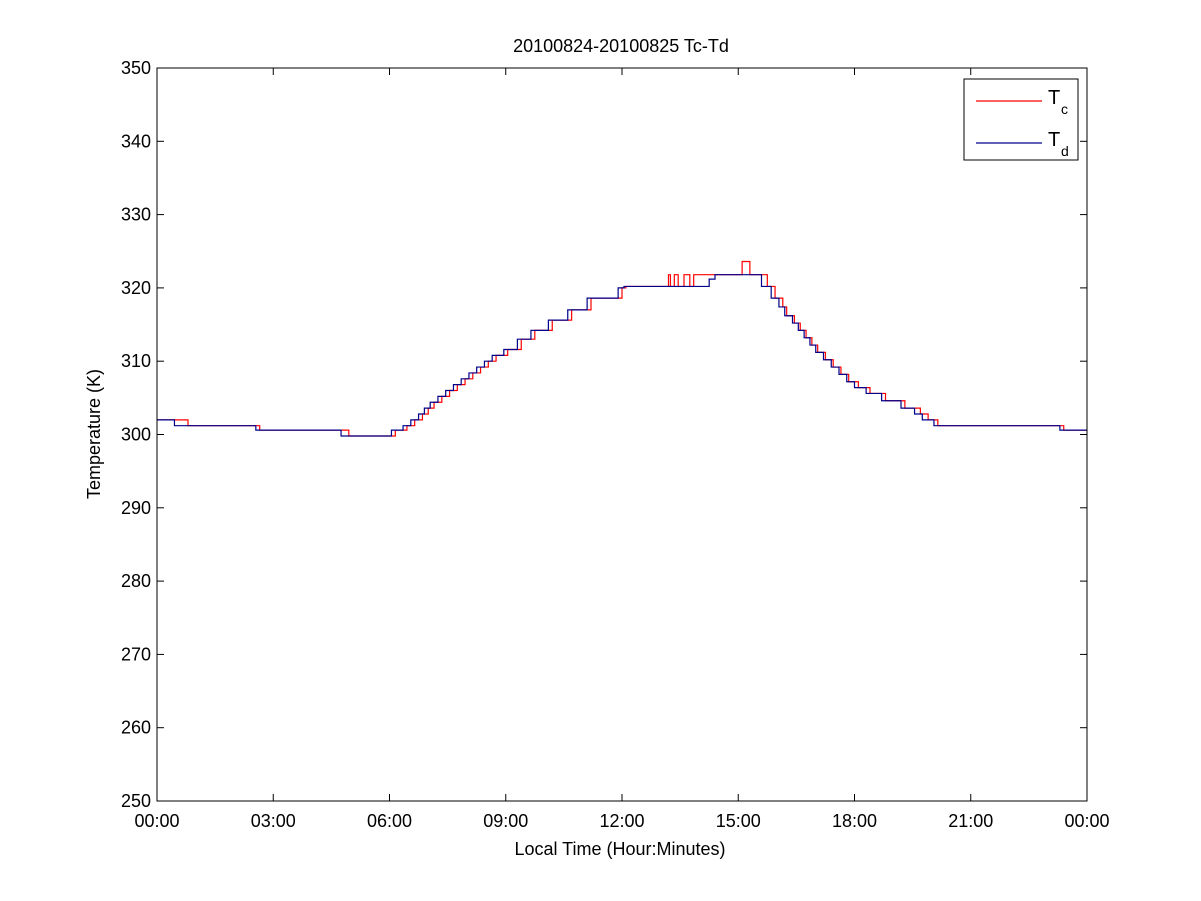 Image resolution: width=1201 pixels, height=901 pixels. Describe the element at coordinates (1054, 98) in the screenshot. I see `legend-label-tc: T` at that location.